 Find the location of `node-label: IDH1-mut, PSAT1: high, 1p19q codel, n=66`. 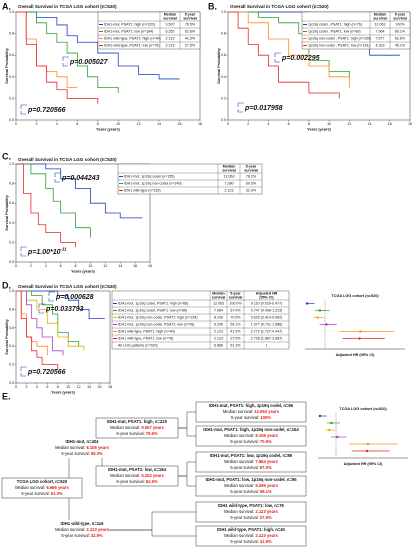

node-label: IDH1-mut, PSAT1: high, 1p19q codel, n=66 is located at coordinates (251, 405).